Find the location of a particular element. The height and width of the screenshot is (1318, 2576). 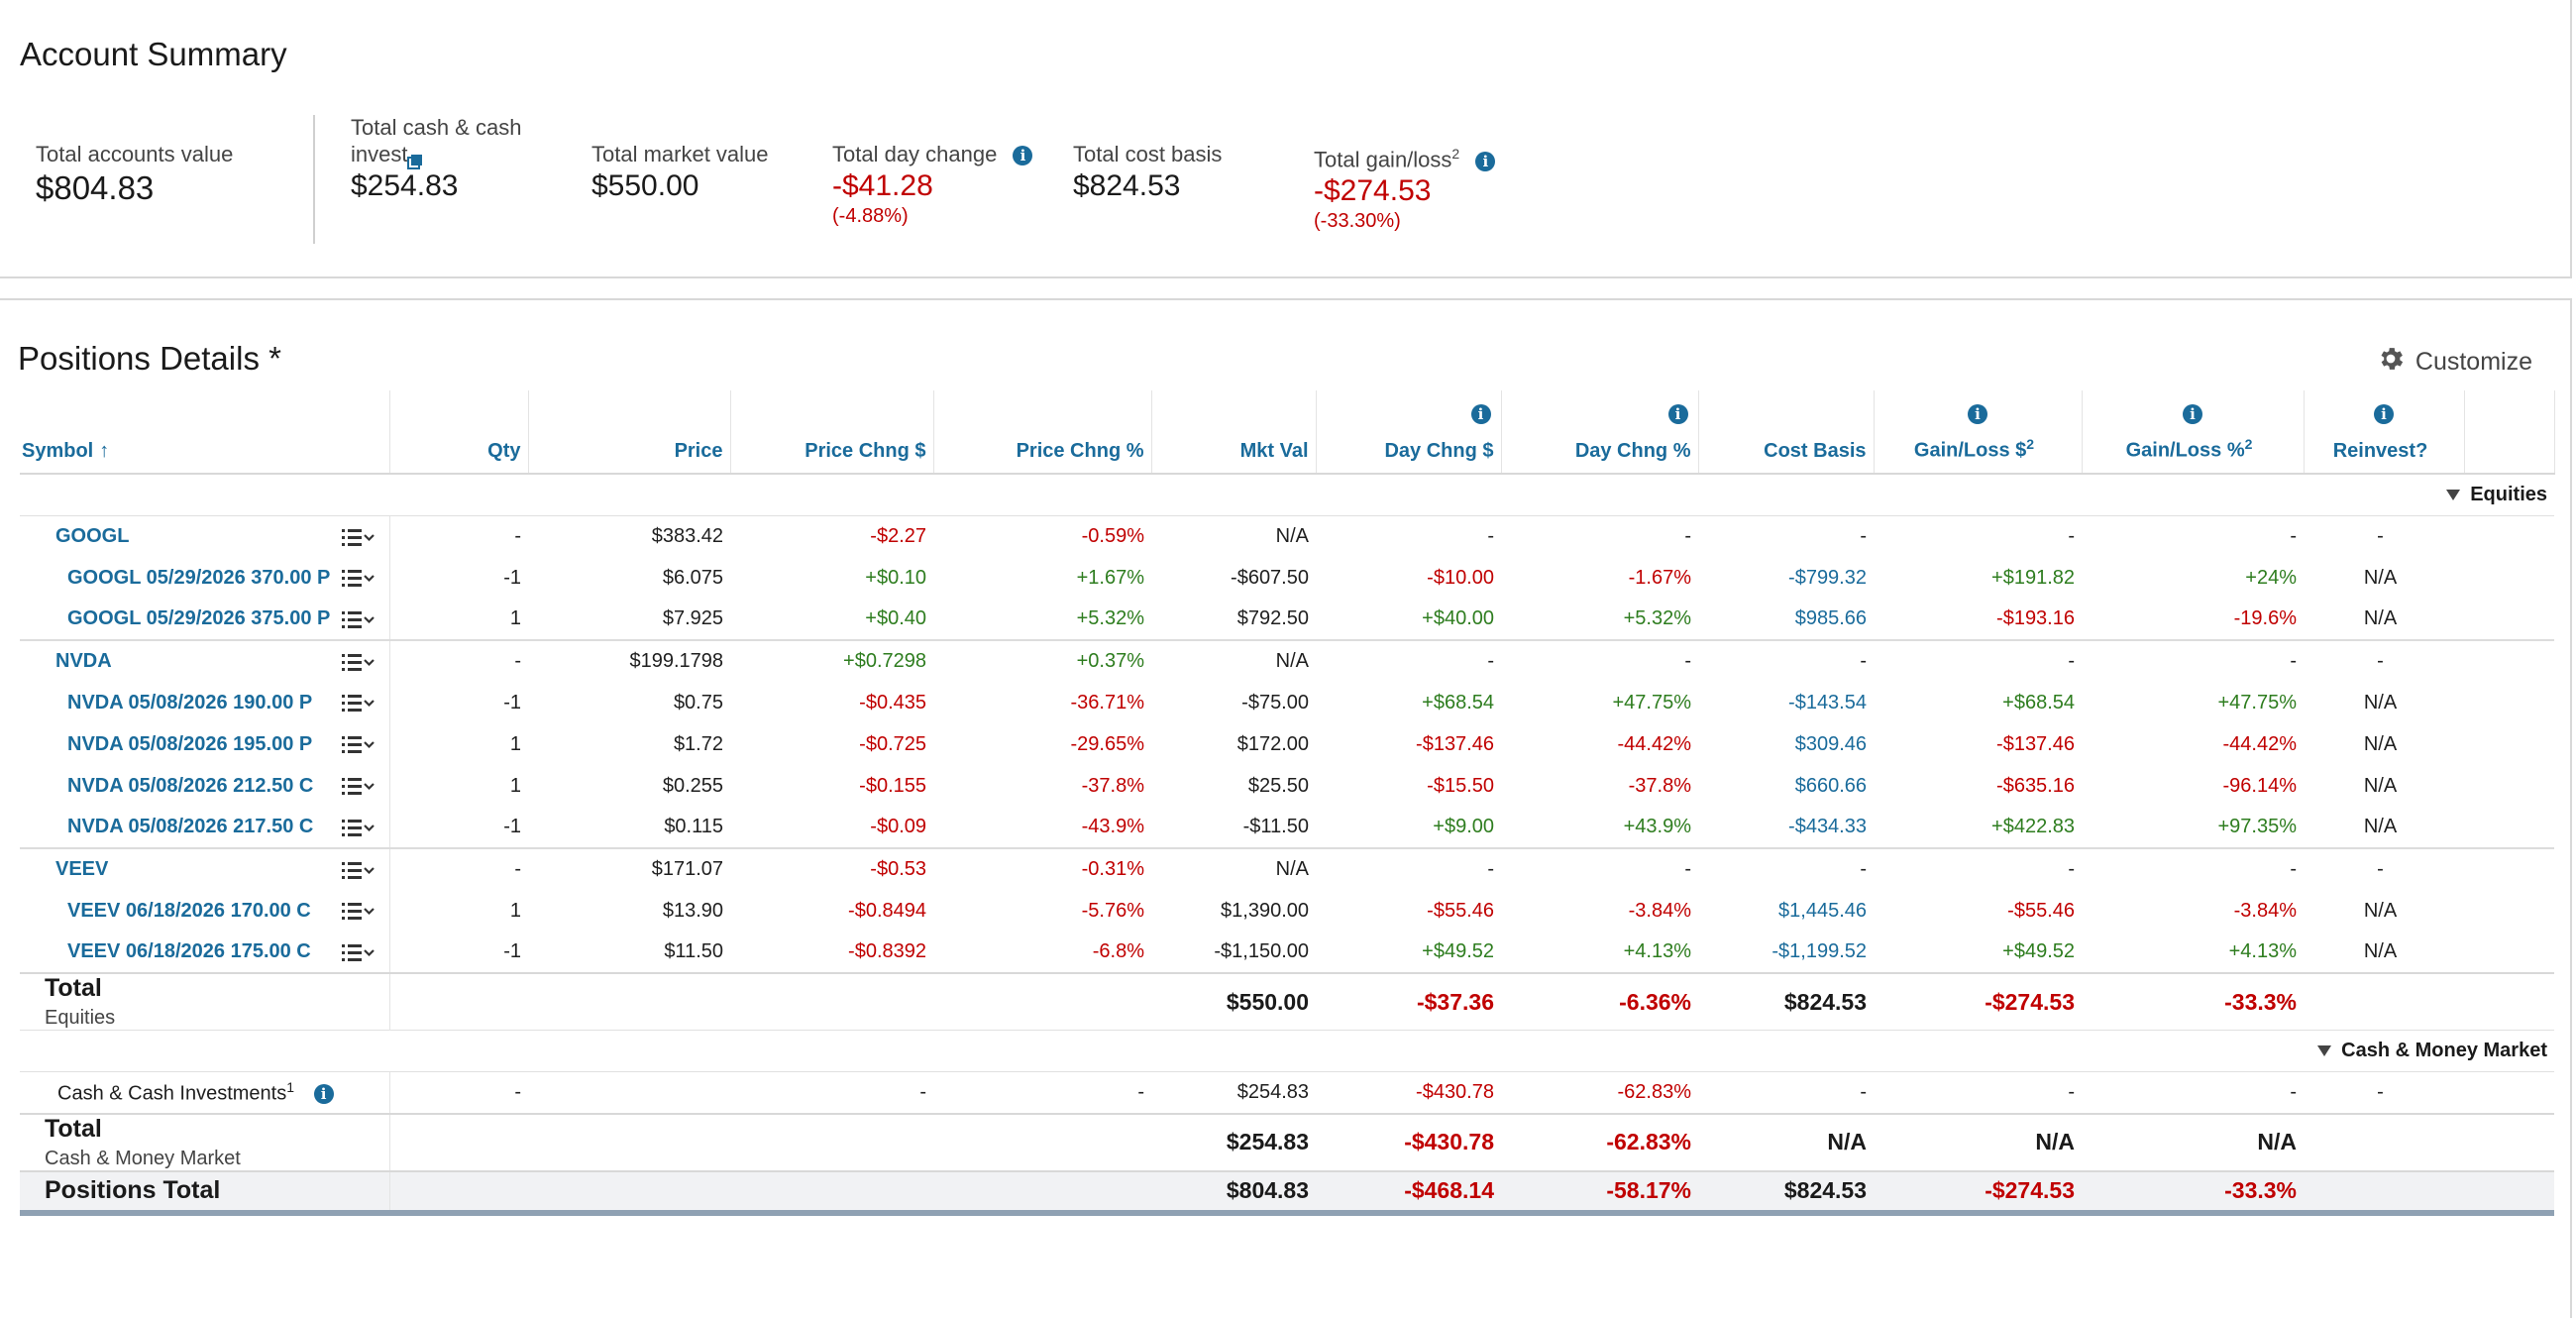

grand-day-chng-dollar: -$468.14 is located at coordinates (1408, 1192).